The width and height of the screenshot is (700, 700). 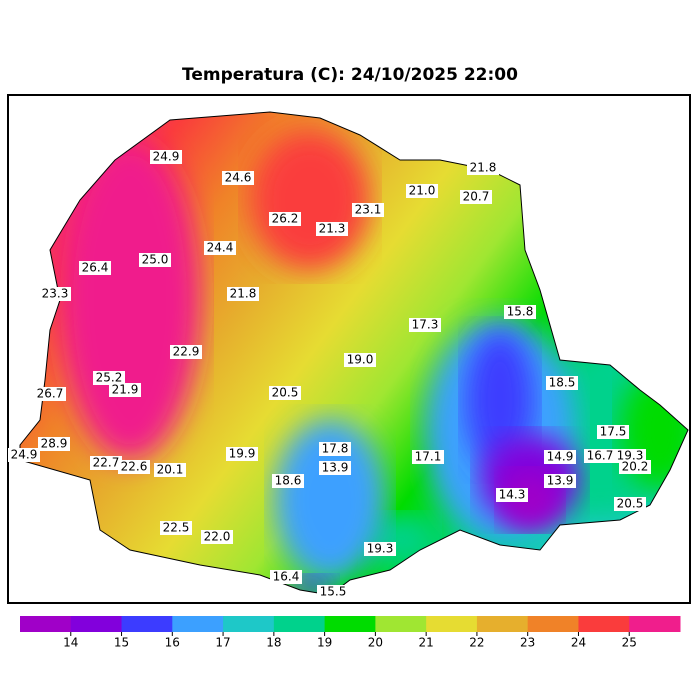 I want to click on colorbar-tick-label: 15, so click(x=121, y=643).